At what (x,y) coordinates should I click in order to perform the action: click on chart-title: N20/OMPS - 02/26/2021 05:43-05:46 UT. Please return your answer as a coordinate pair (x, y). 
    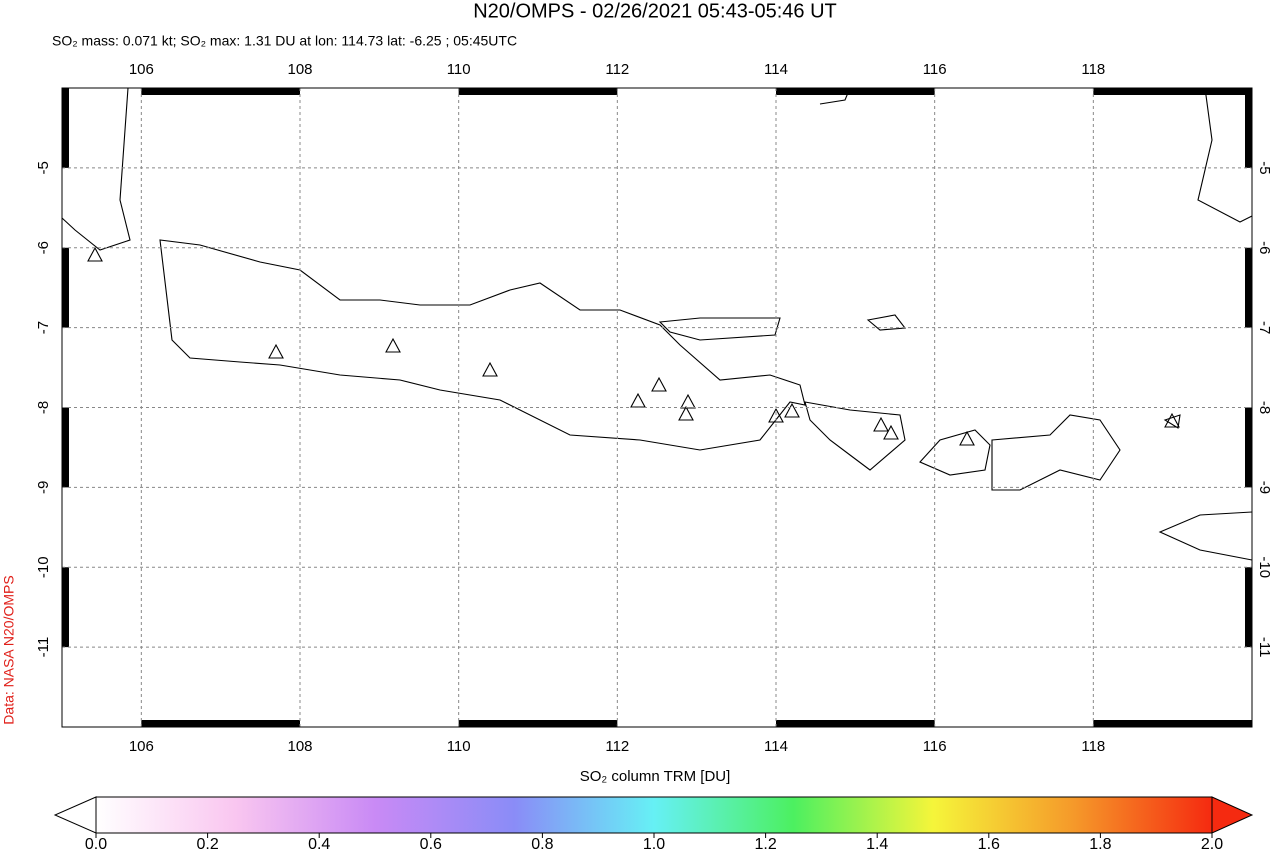
    Looking at the image, I should click on (655, 11).